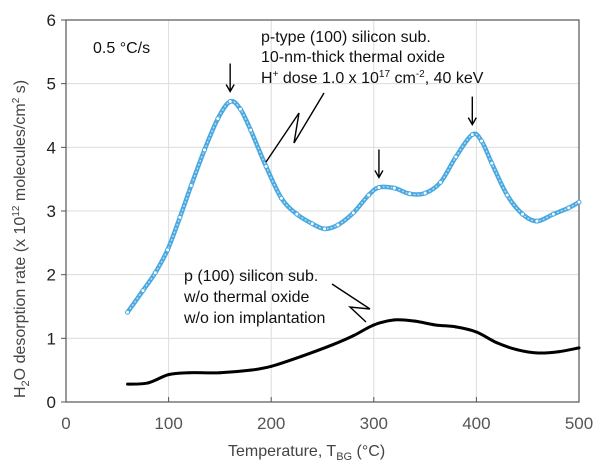 This screenshot has height=471, width=600. What do you see at coordinates (372, 78) in the screenshot?
I see `annotation-blue-line3: H+ dose 1.0 x 1017 cm-2, 40 keV` at bounding box center [372, 78].